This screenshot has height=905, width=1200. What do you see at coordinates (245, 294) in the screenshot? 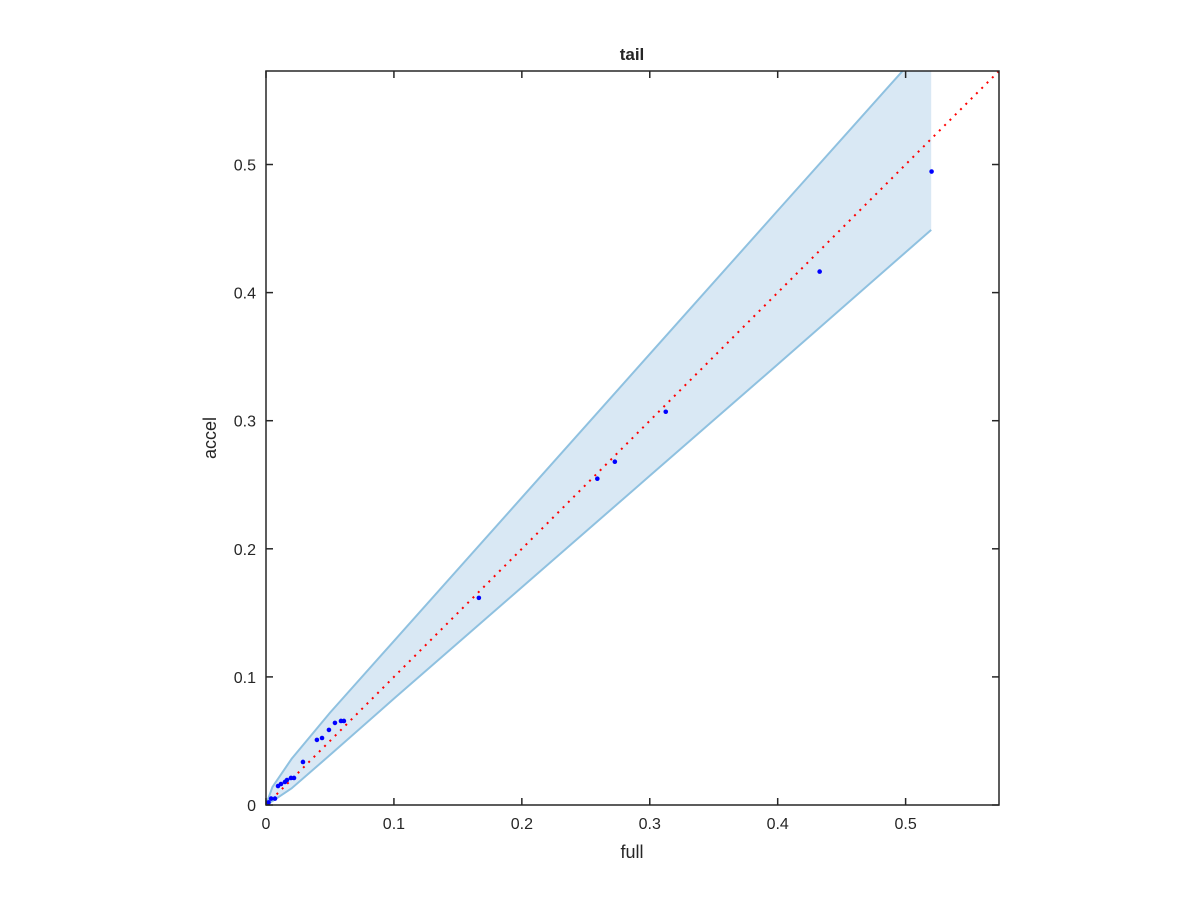
I see `y-tick-label: 0.4` at bounding box center [245, 294].